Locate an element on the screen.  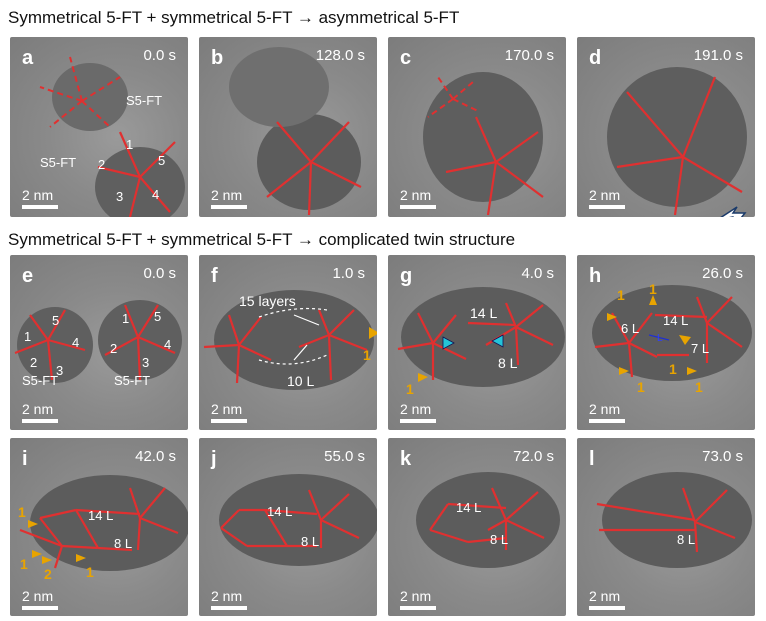
panel-label: b is located at coordinates (217, 58).